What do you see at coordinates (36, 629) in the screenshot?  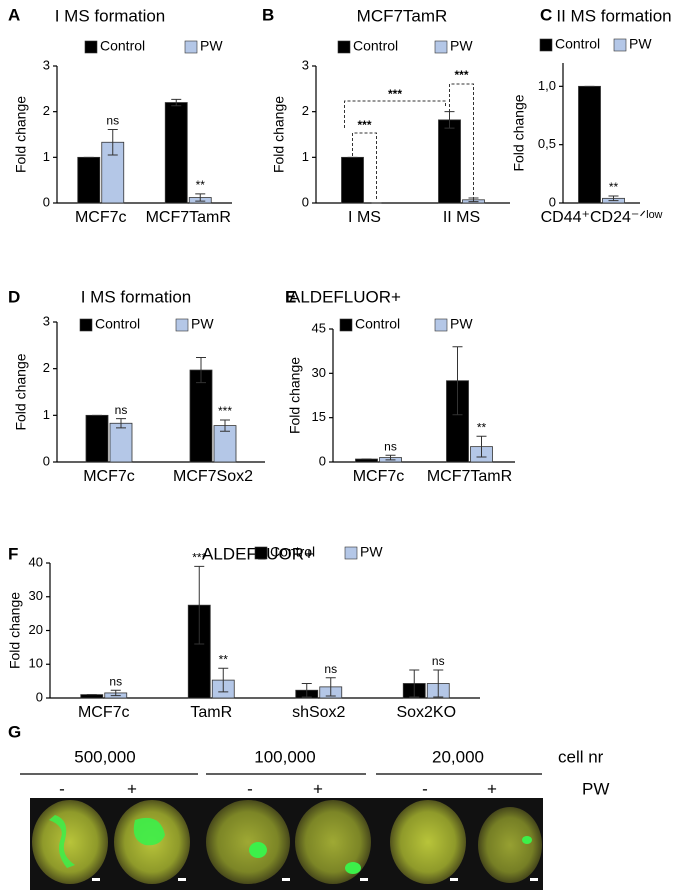 I see `y-tick-label: 20` at bounding box center [36, 629].